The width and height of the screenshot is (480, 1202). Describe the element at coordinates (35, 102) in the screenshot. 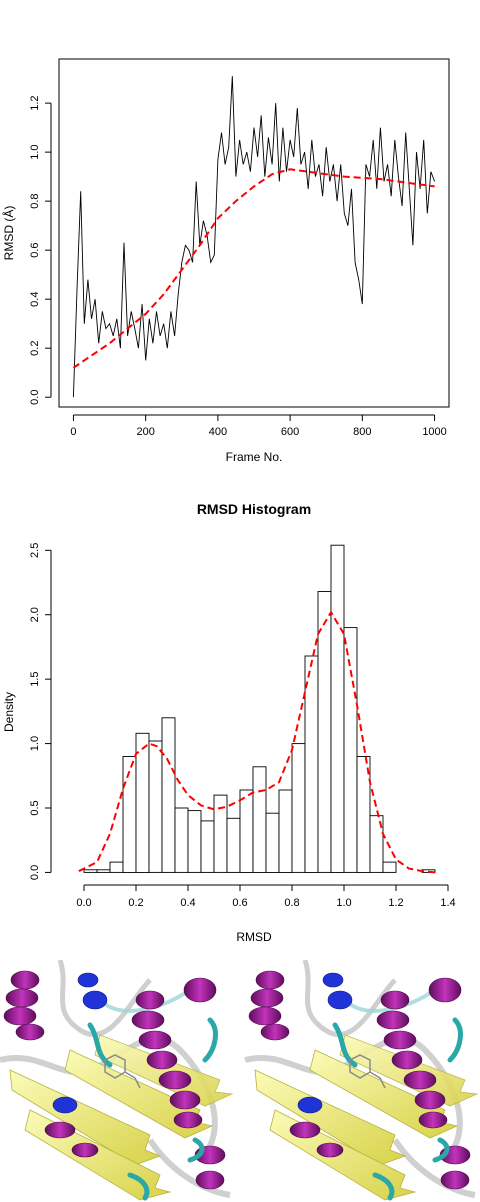

I see `y-tick-label: 1.2` at that location.